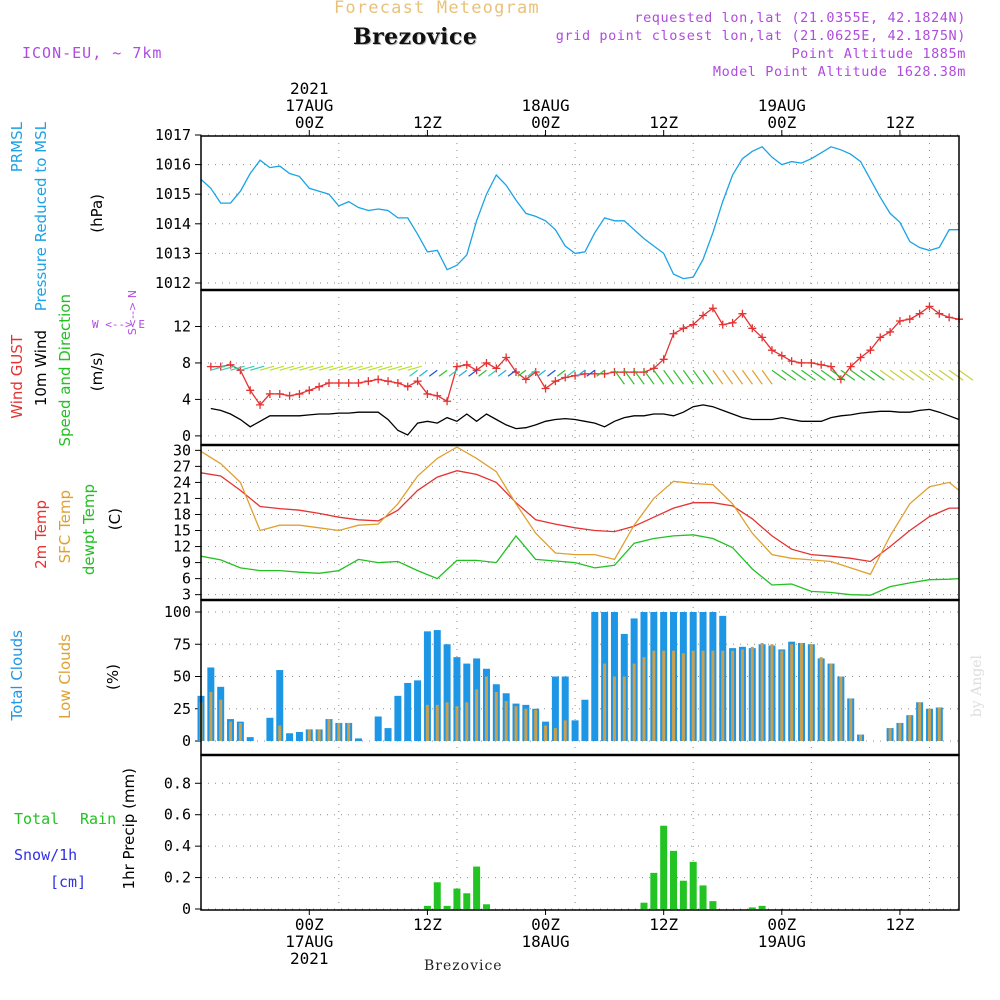  Describe the element at coordinates (309, 941) in the screenshot. I see `bottom-time-label: 17AUG` at that location.